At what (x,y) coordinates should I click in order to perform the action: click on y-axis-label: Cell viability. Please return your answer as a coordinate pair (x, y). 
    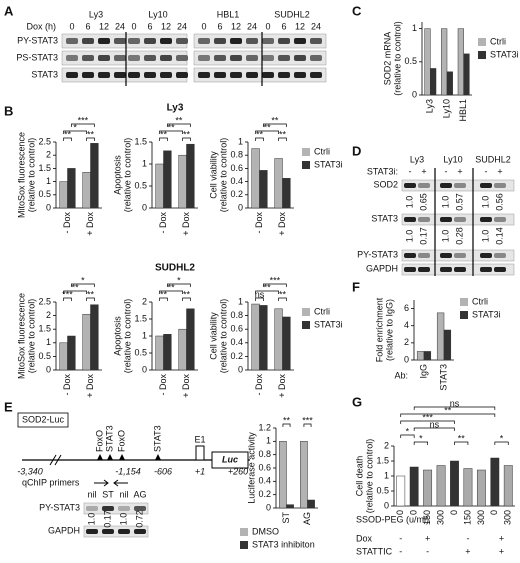
    Looking at the image, I should click on (213, 336).